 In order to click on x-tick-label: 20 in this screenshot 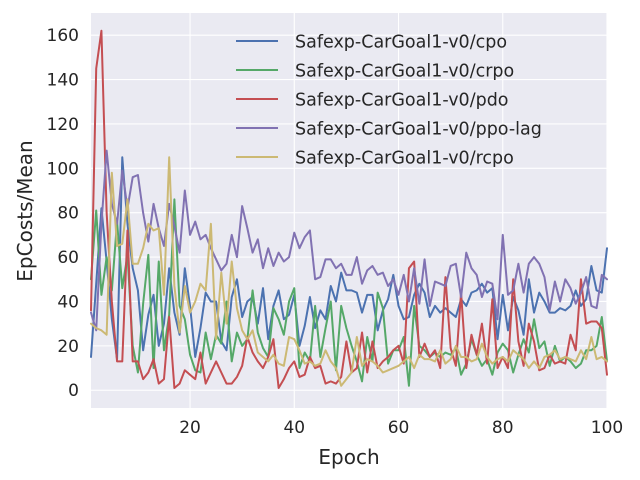, I will do `click(190, 428)`.